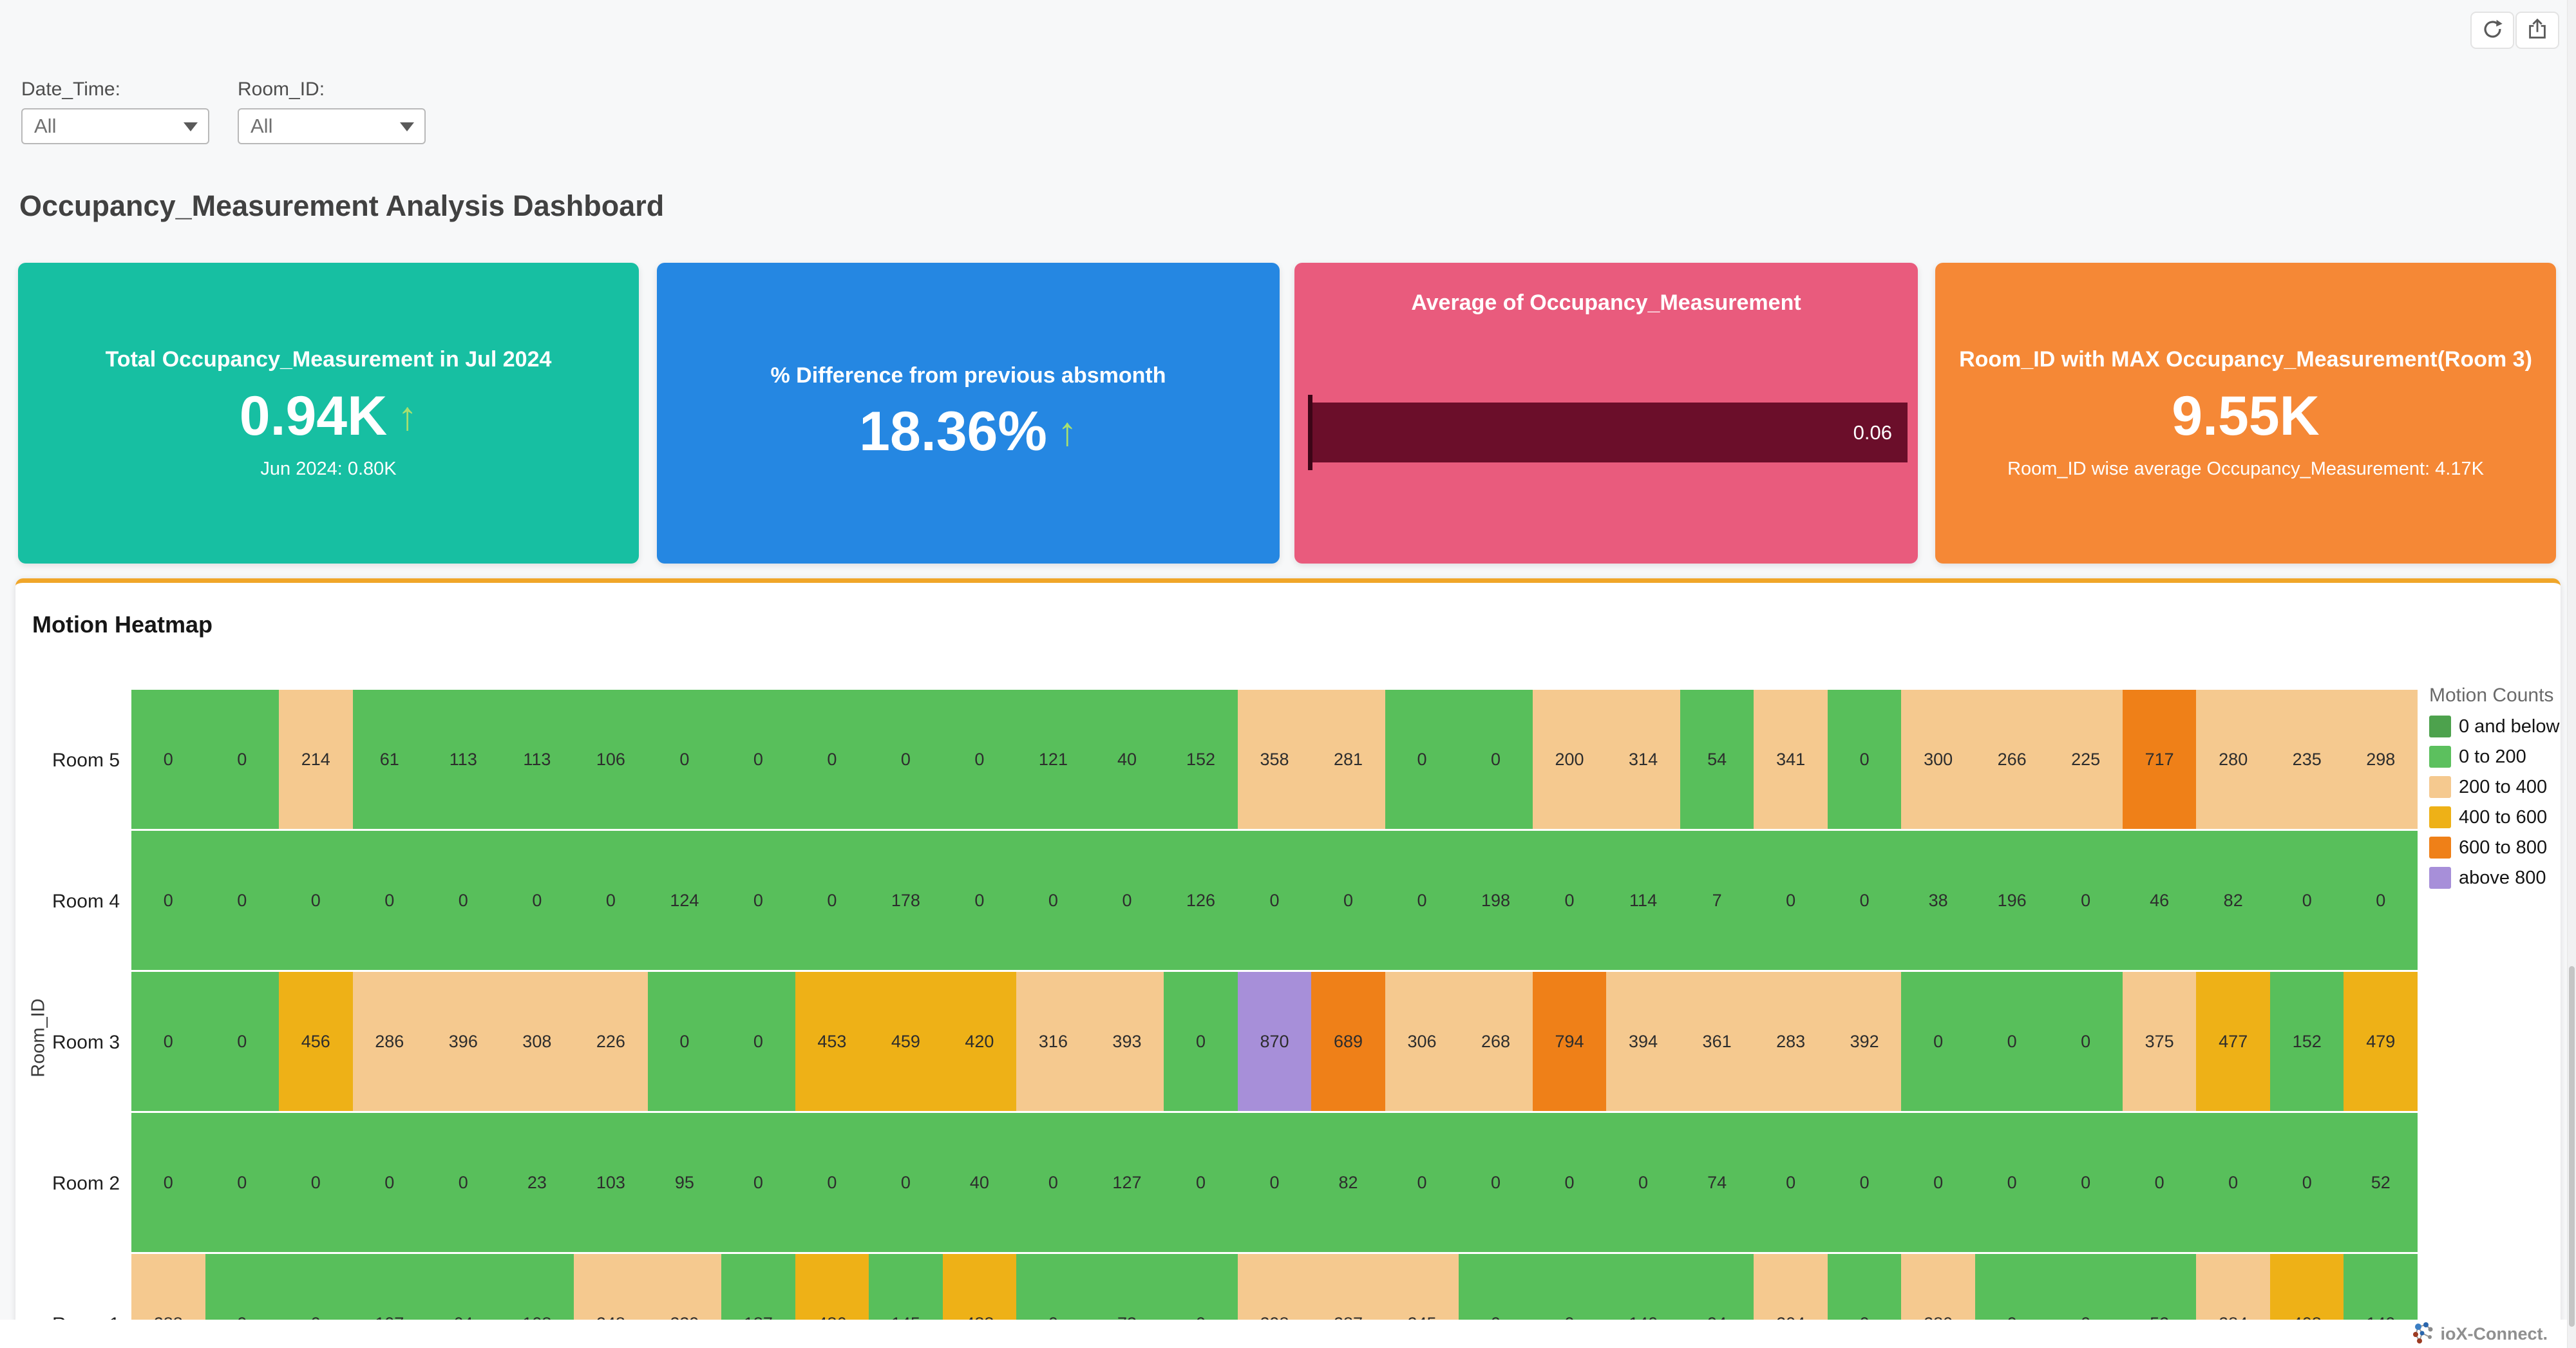 The height and width of the screenshot is (1348, 2576). Describe the element at coordinates (906, 1041) in the screenshot. I see `heatmap-cell: 459` at that location.